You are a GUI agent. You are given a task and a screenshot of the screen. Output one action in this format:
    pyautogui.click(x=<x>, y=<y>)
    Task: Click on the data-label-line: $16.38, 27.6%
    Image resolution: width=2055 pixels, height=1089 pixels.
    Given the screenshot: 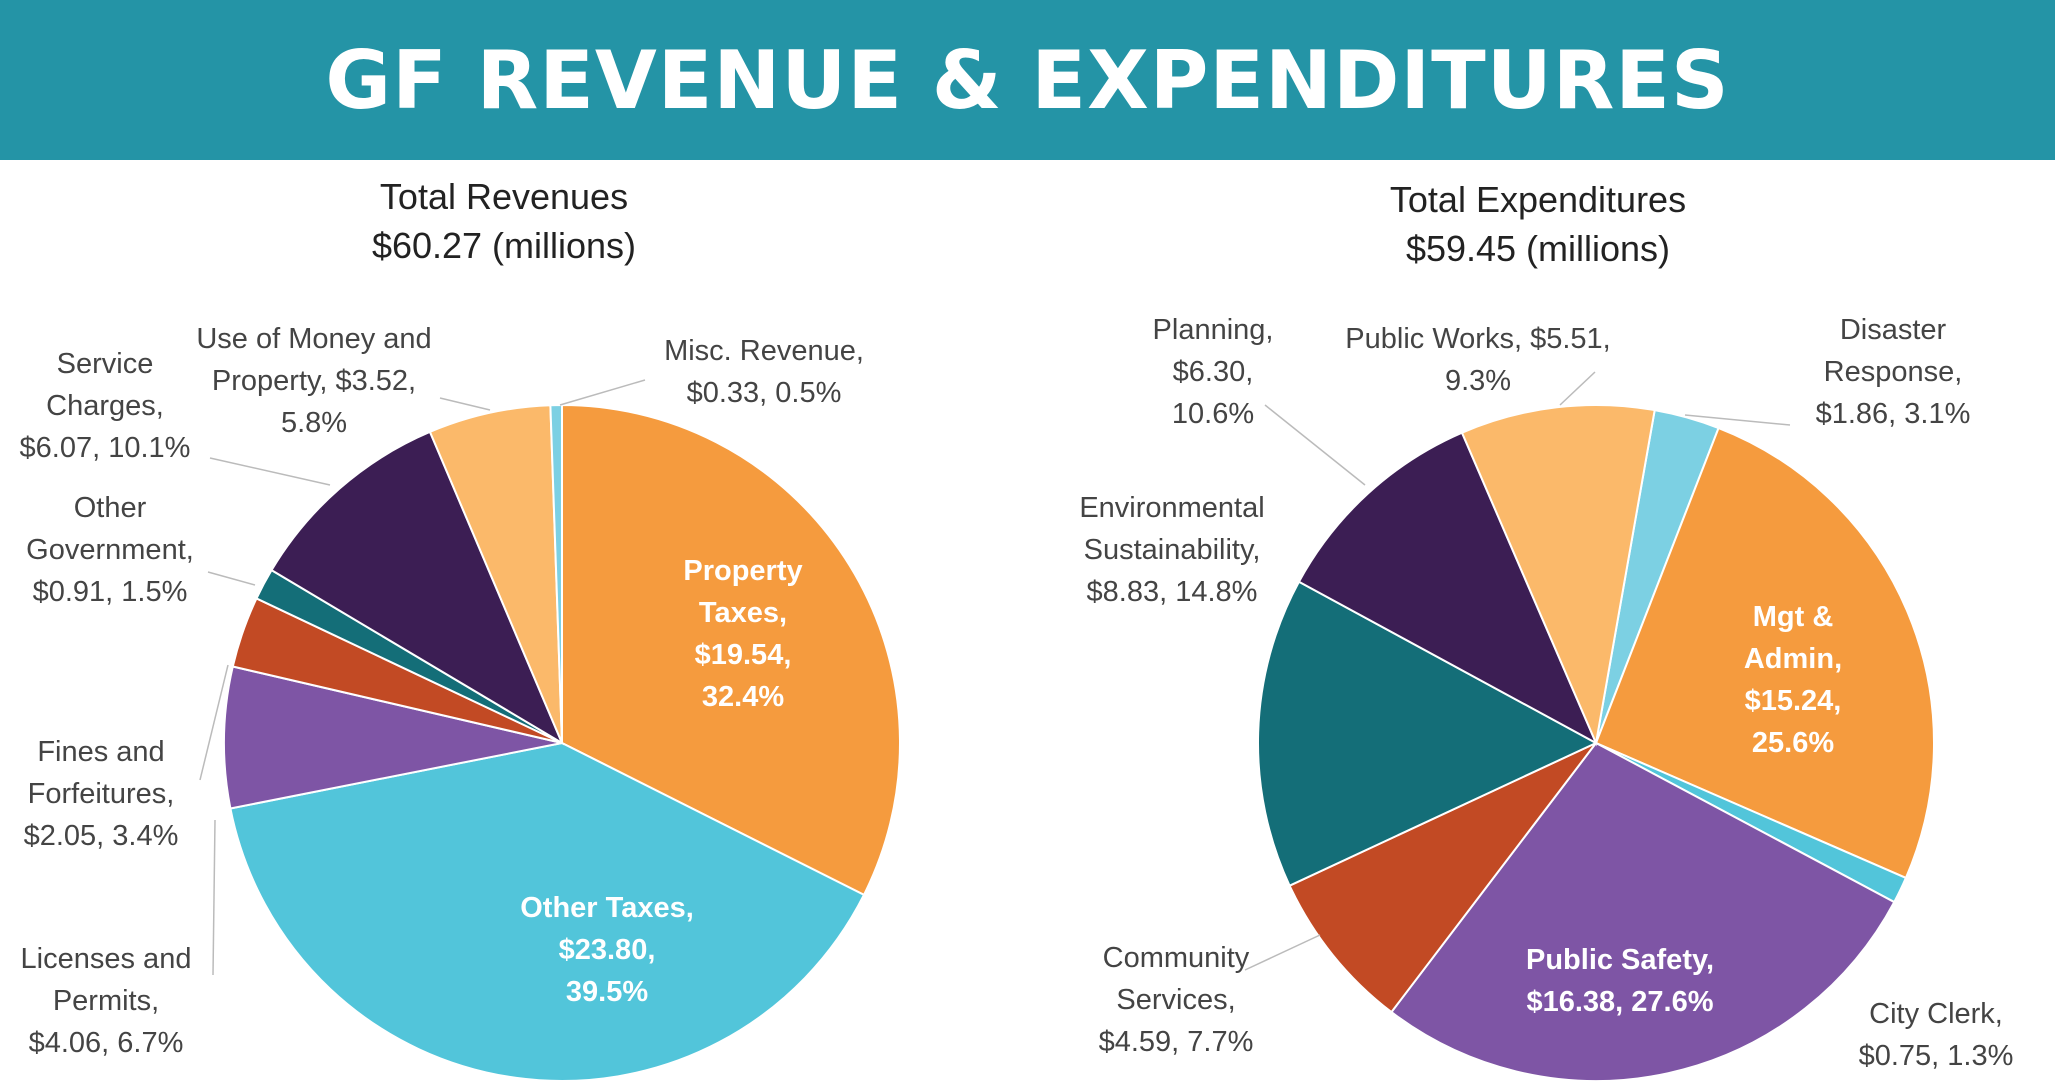 What is the action you would take?
    pyautogui.click(x=1620, y=1002)
    